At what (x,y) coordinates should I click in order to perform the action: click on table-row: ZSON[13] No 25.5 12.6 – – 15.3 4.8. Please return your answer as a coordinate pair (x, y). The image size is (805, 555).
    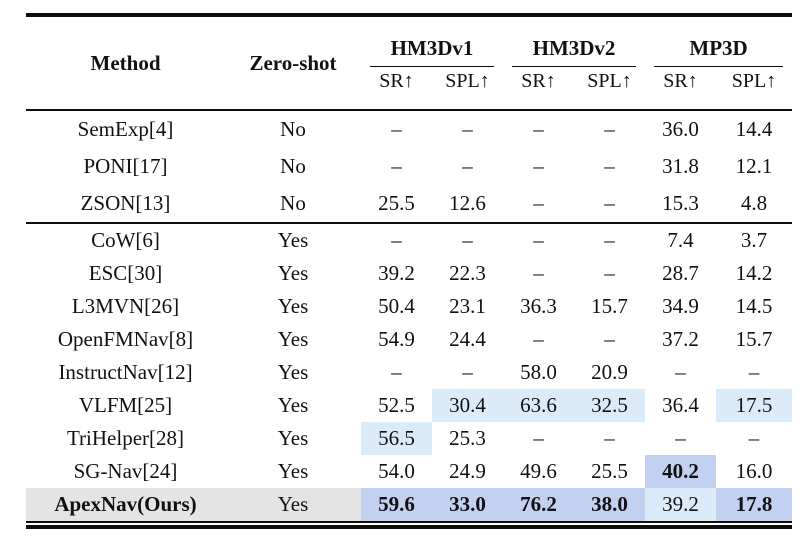
    Looking at the image, I should click on (409, 204).